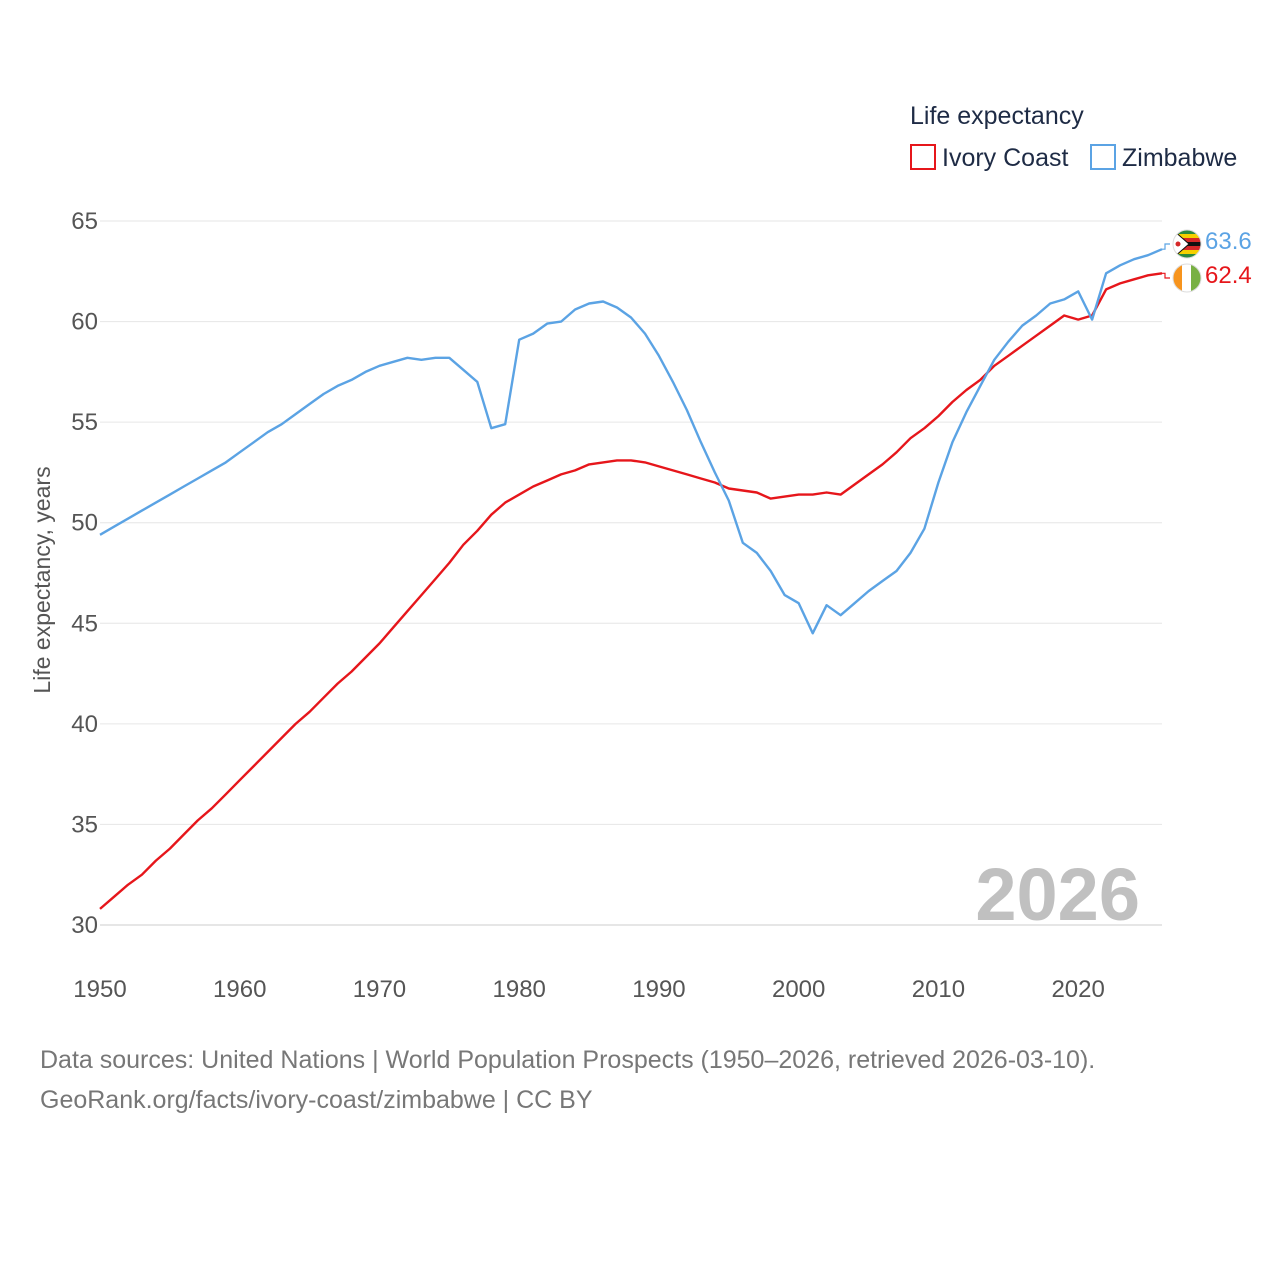 This screenshot has width=1280, height=1280. Describe the element at coordinates (1073, 137) in the screenshot. I see `legend: Life expectancy Ivory Coast Zimbabwe` at that location.